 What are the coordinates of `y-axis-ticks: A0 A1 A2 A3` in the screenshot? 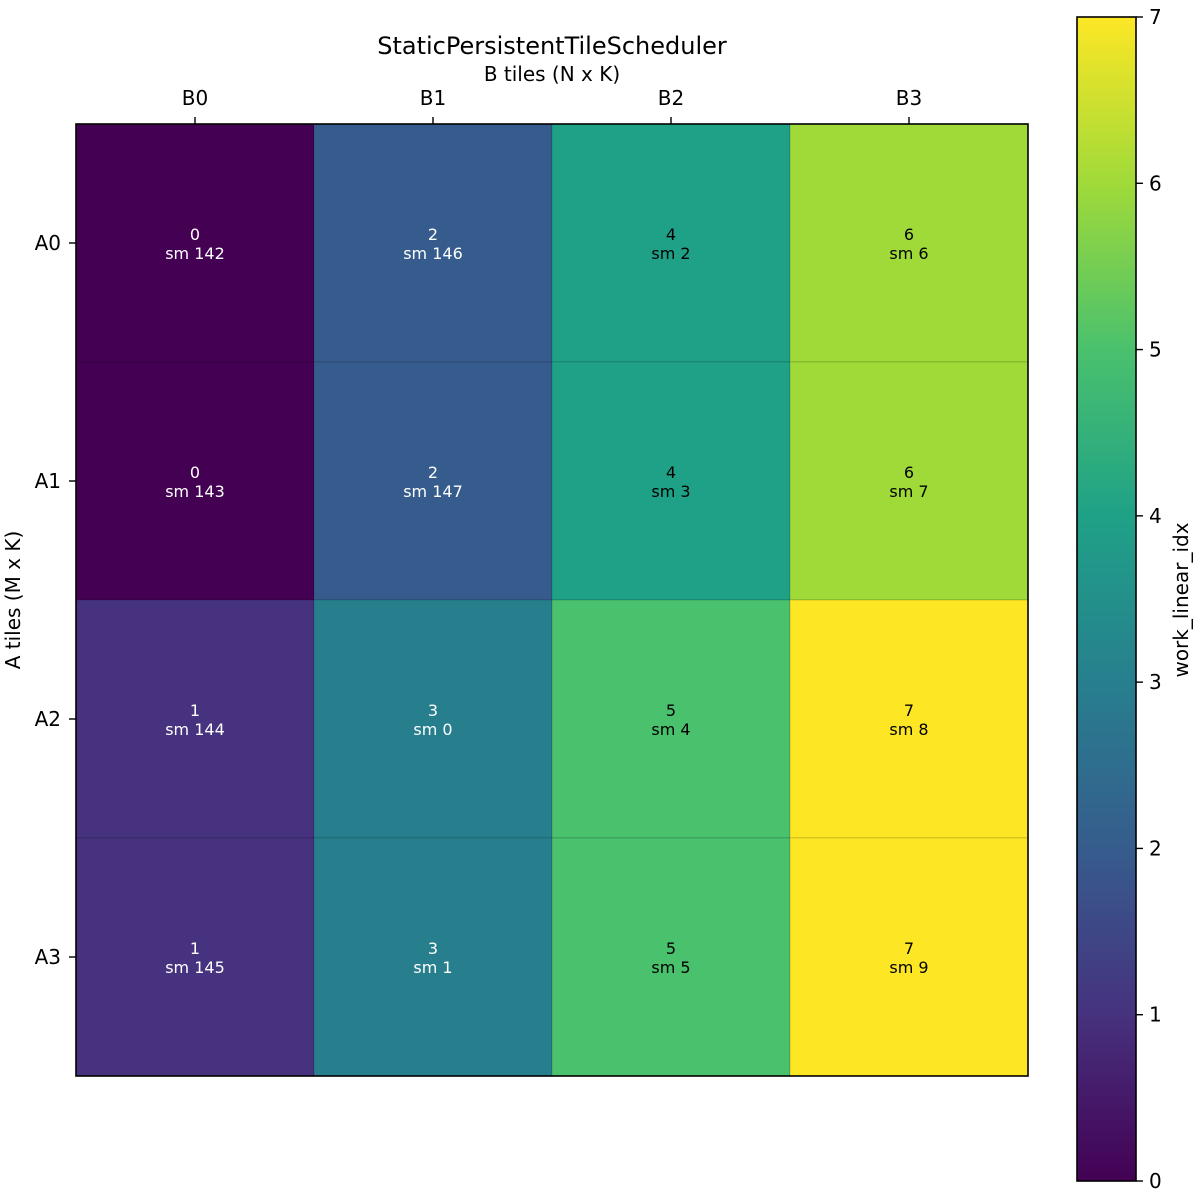 It's located at (55, 600).